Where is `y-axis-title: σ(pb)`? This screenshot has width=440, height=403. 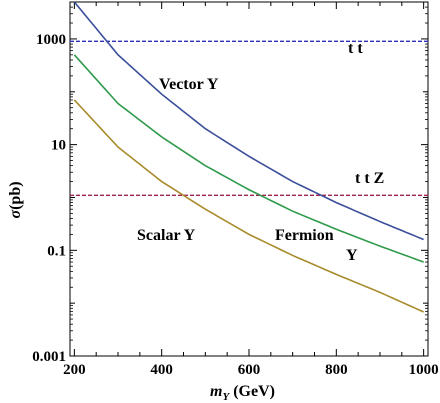 y-axis-title: σ(pb) is located at coordinates (15, 199).